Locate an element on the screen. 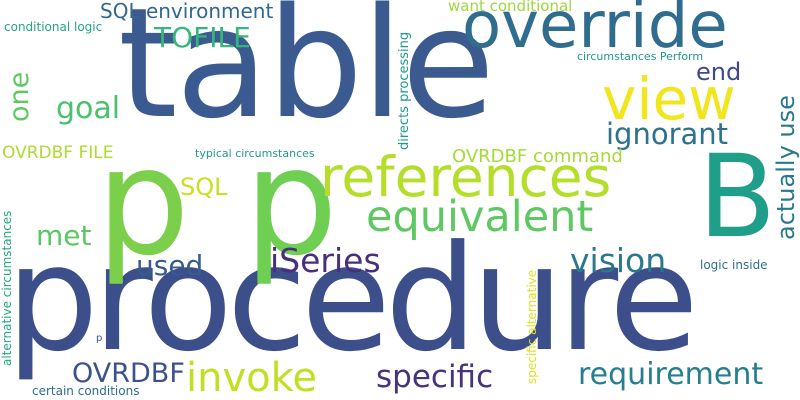 The image size is (800, 400). word-references: references is located at coordinates (466, 177).